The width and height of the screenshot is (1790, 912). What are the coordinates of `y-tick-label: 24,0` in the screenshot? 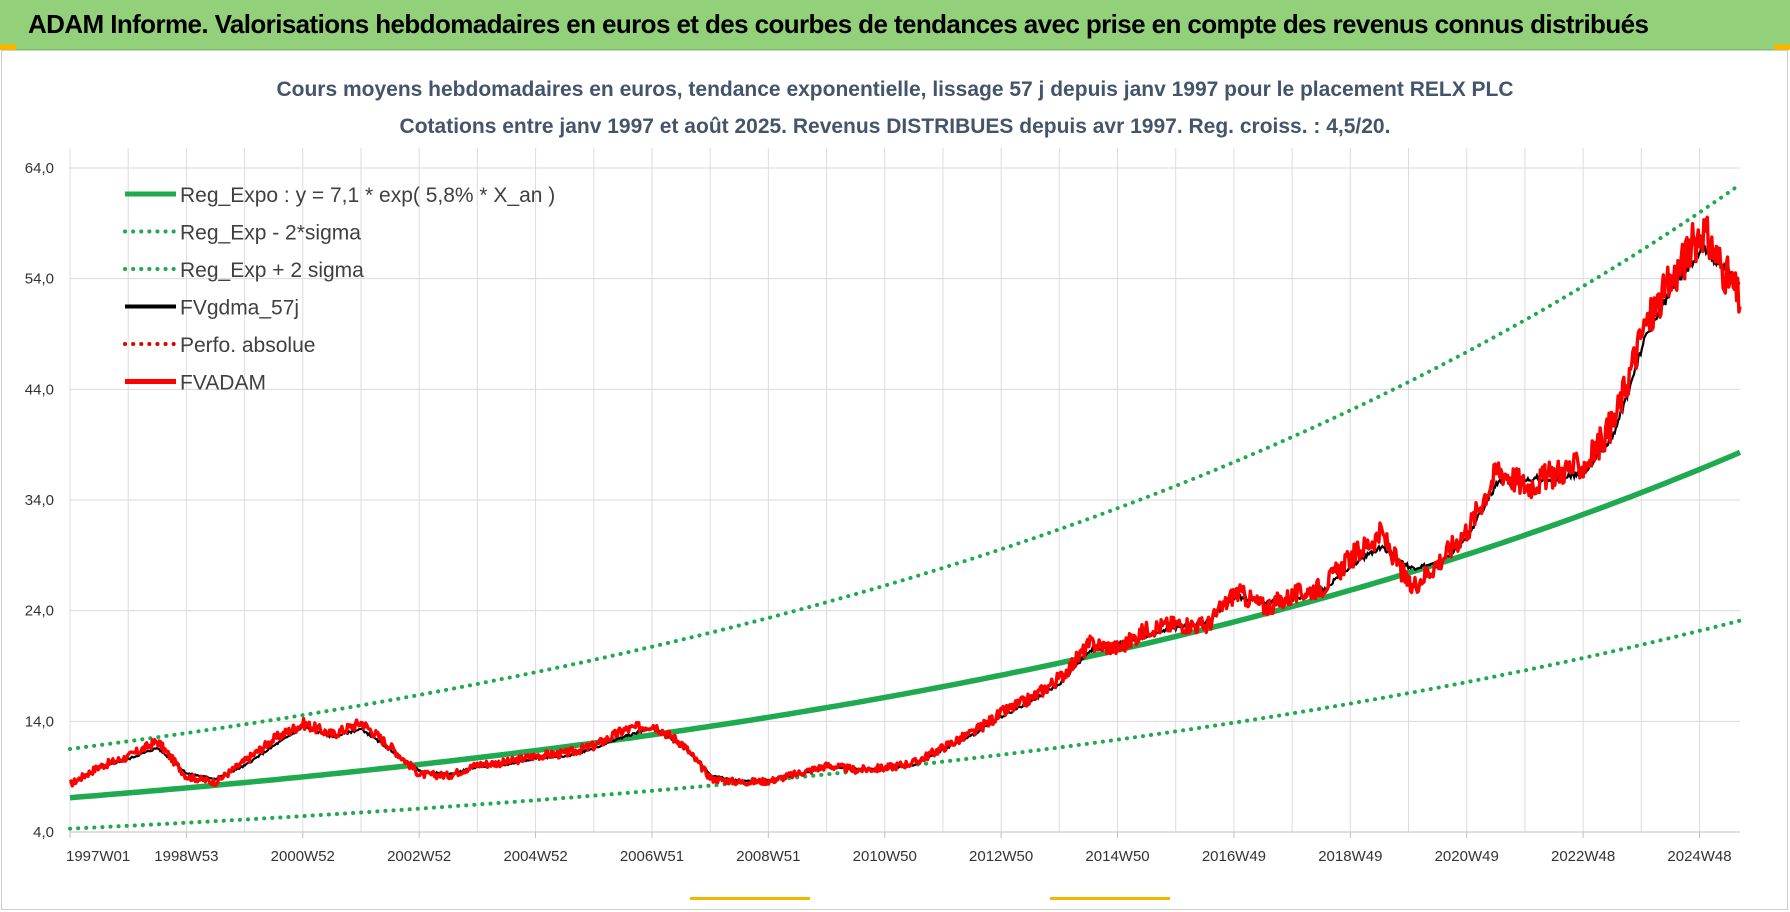 It's located at (39, 611).